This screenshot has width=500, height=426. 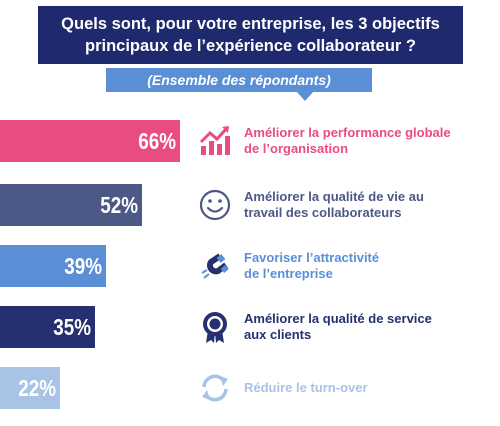 I want to click on bar-value-label: 39%, so click(x=83, y=266).